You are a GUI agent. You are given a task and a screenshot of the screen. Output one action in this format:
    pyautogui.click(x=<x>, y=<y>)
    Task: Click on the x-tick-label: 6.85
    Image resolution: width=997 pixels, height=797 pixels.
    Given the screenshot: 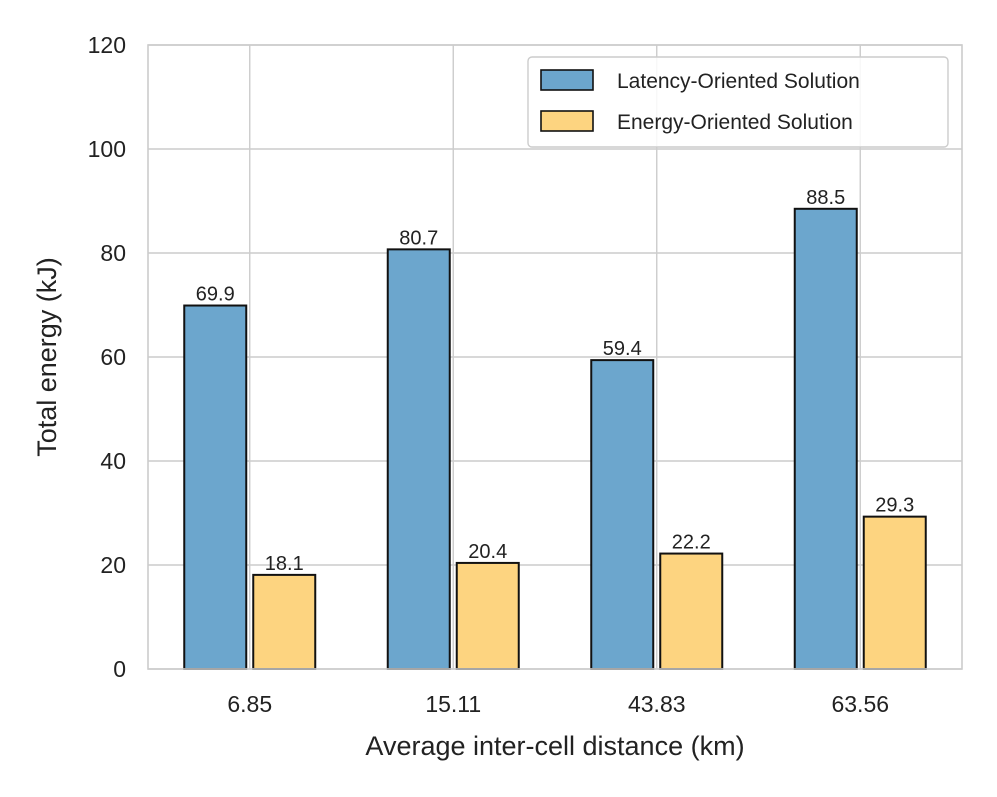 What is the action you would take?
    pyautogui.click(x=249, y=704)
    